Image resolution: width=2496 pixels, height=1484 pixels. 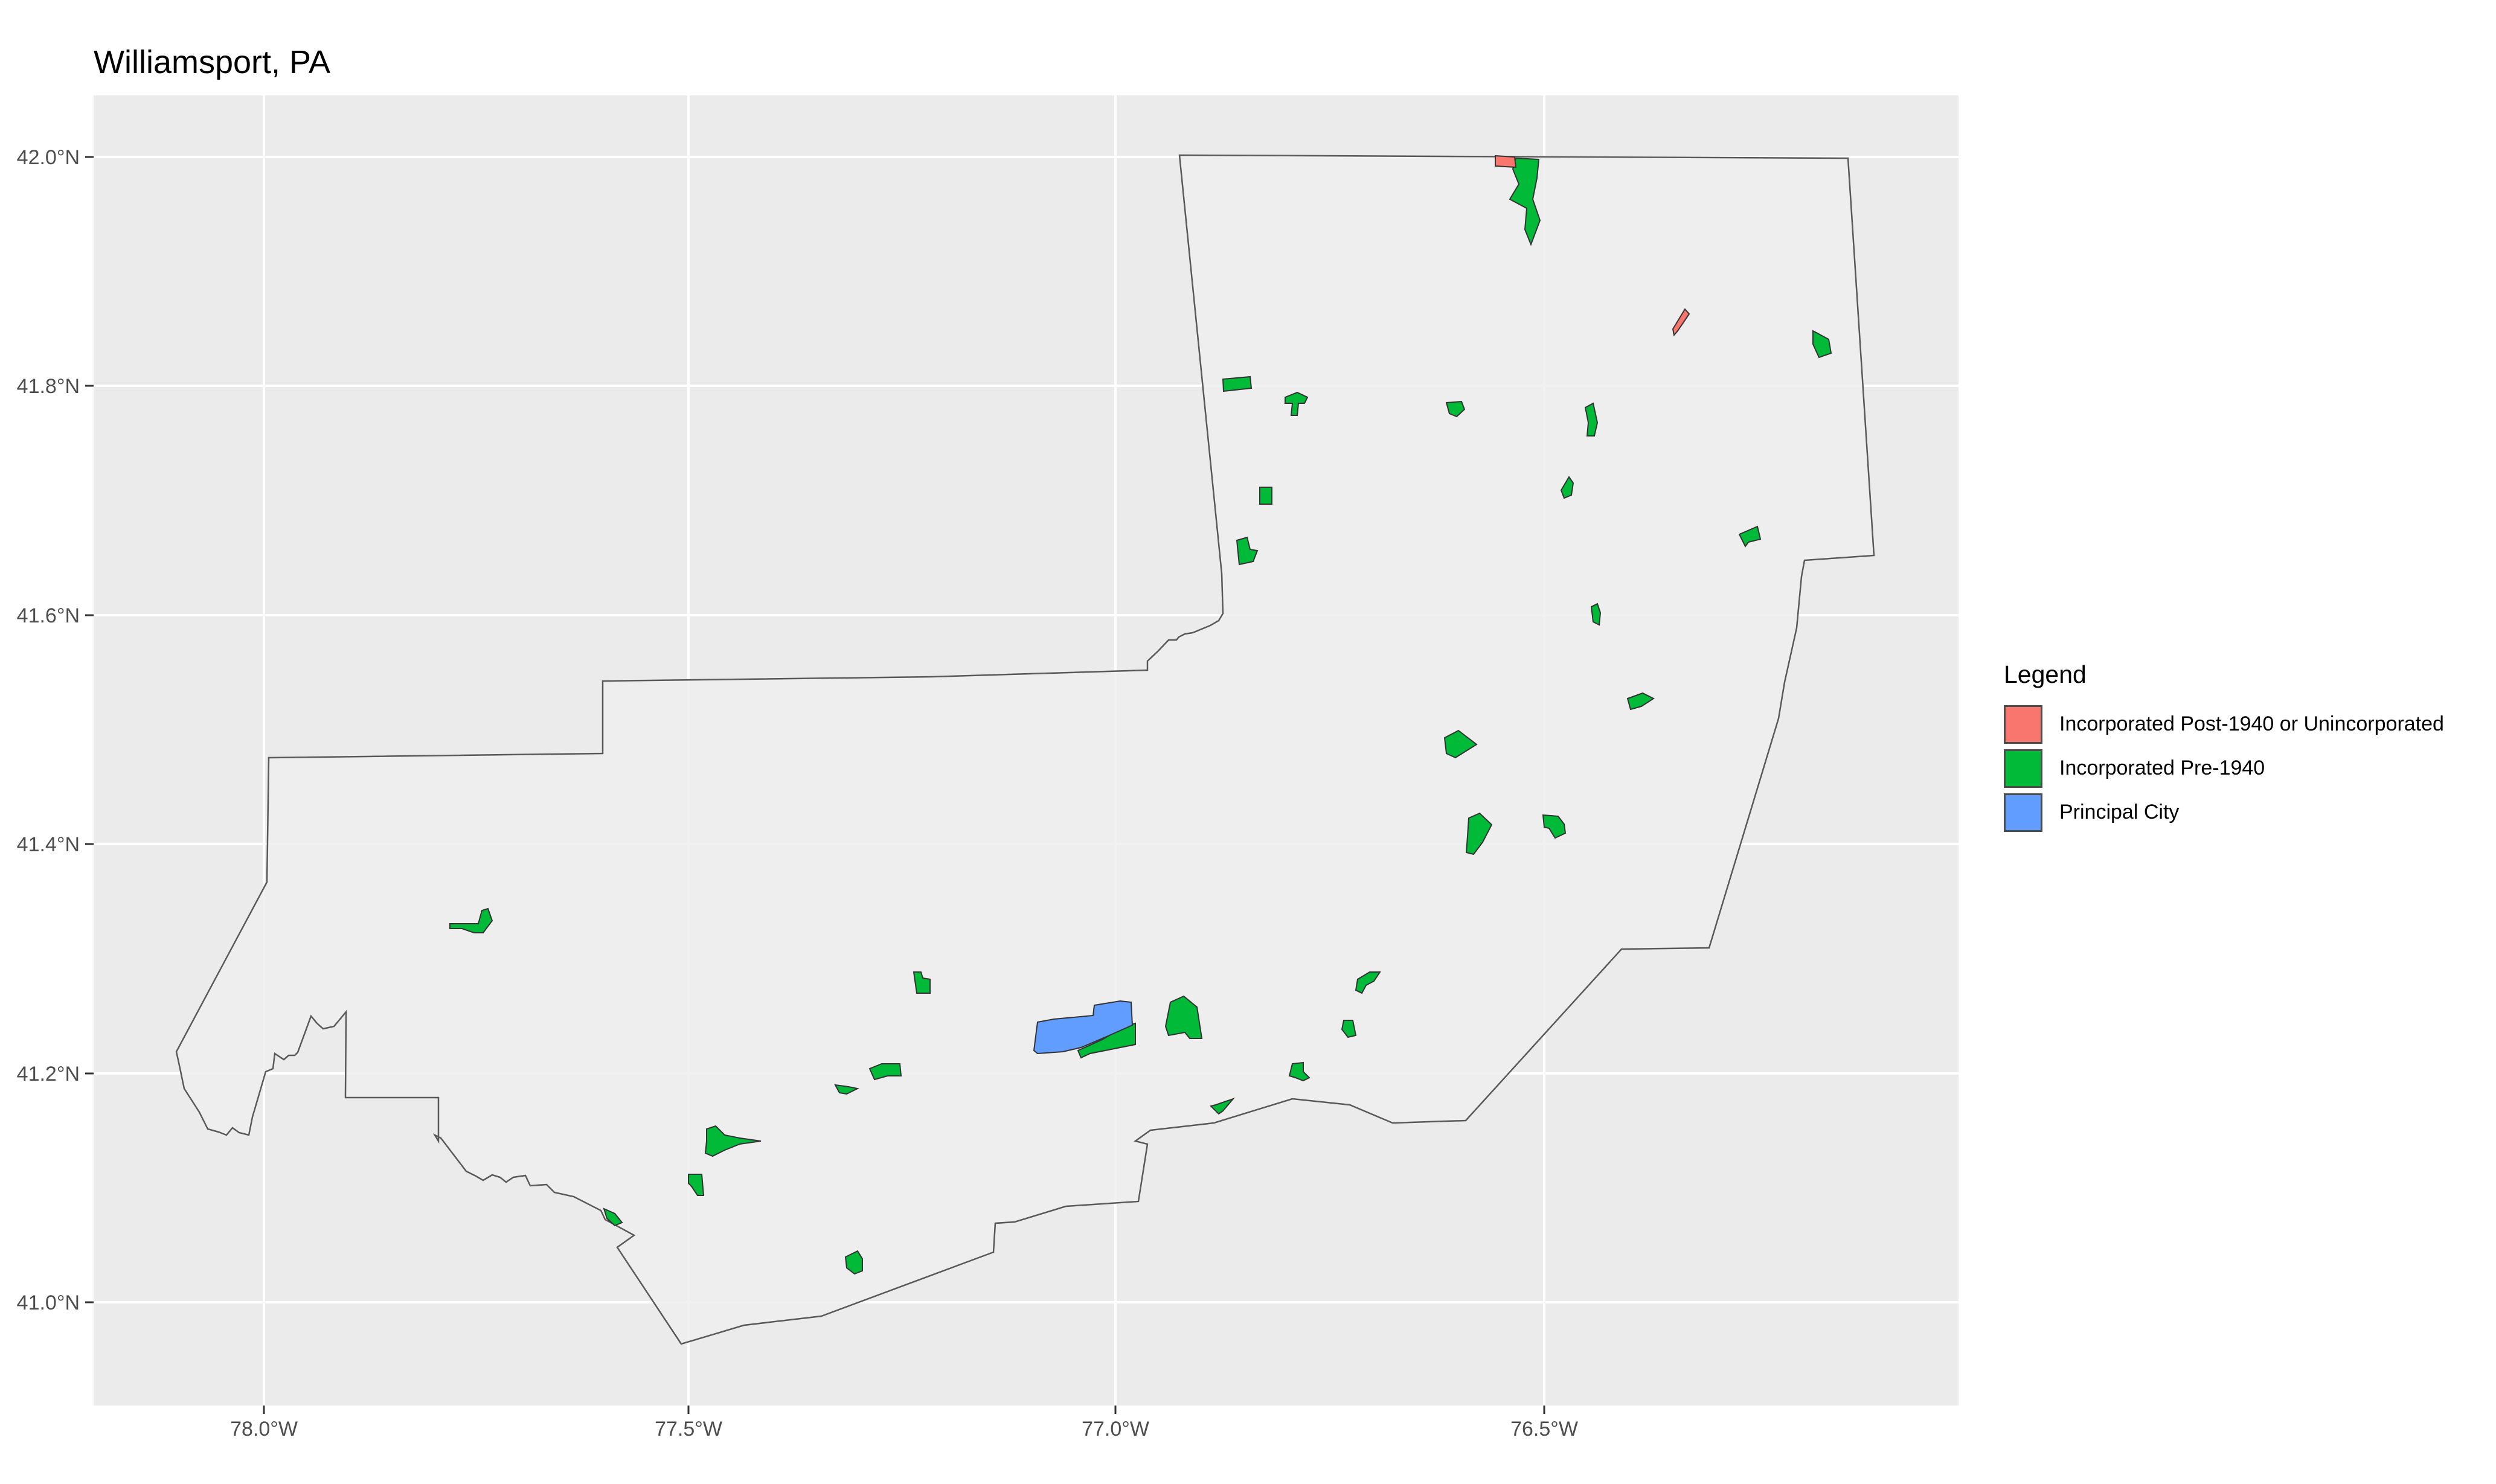 What do you see at coordinates (264, 1430) in the screenshot?
I see `x-tick-label-78w: 78.0°W` at bounding box center [264, 1430].